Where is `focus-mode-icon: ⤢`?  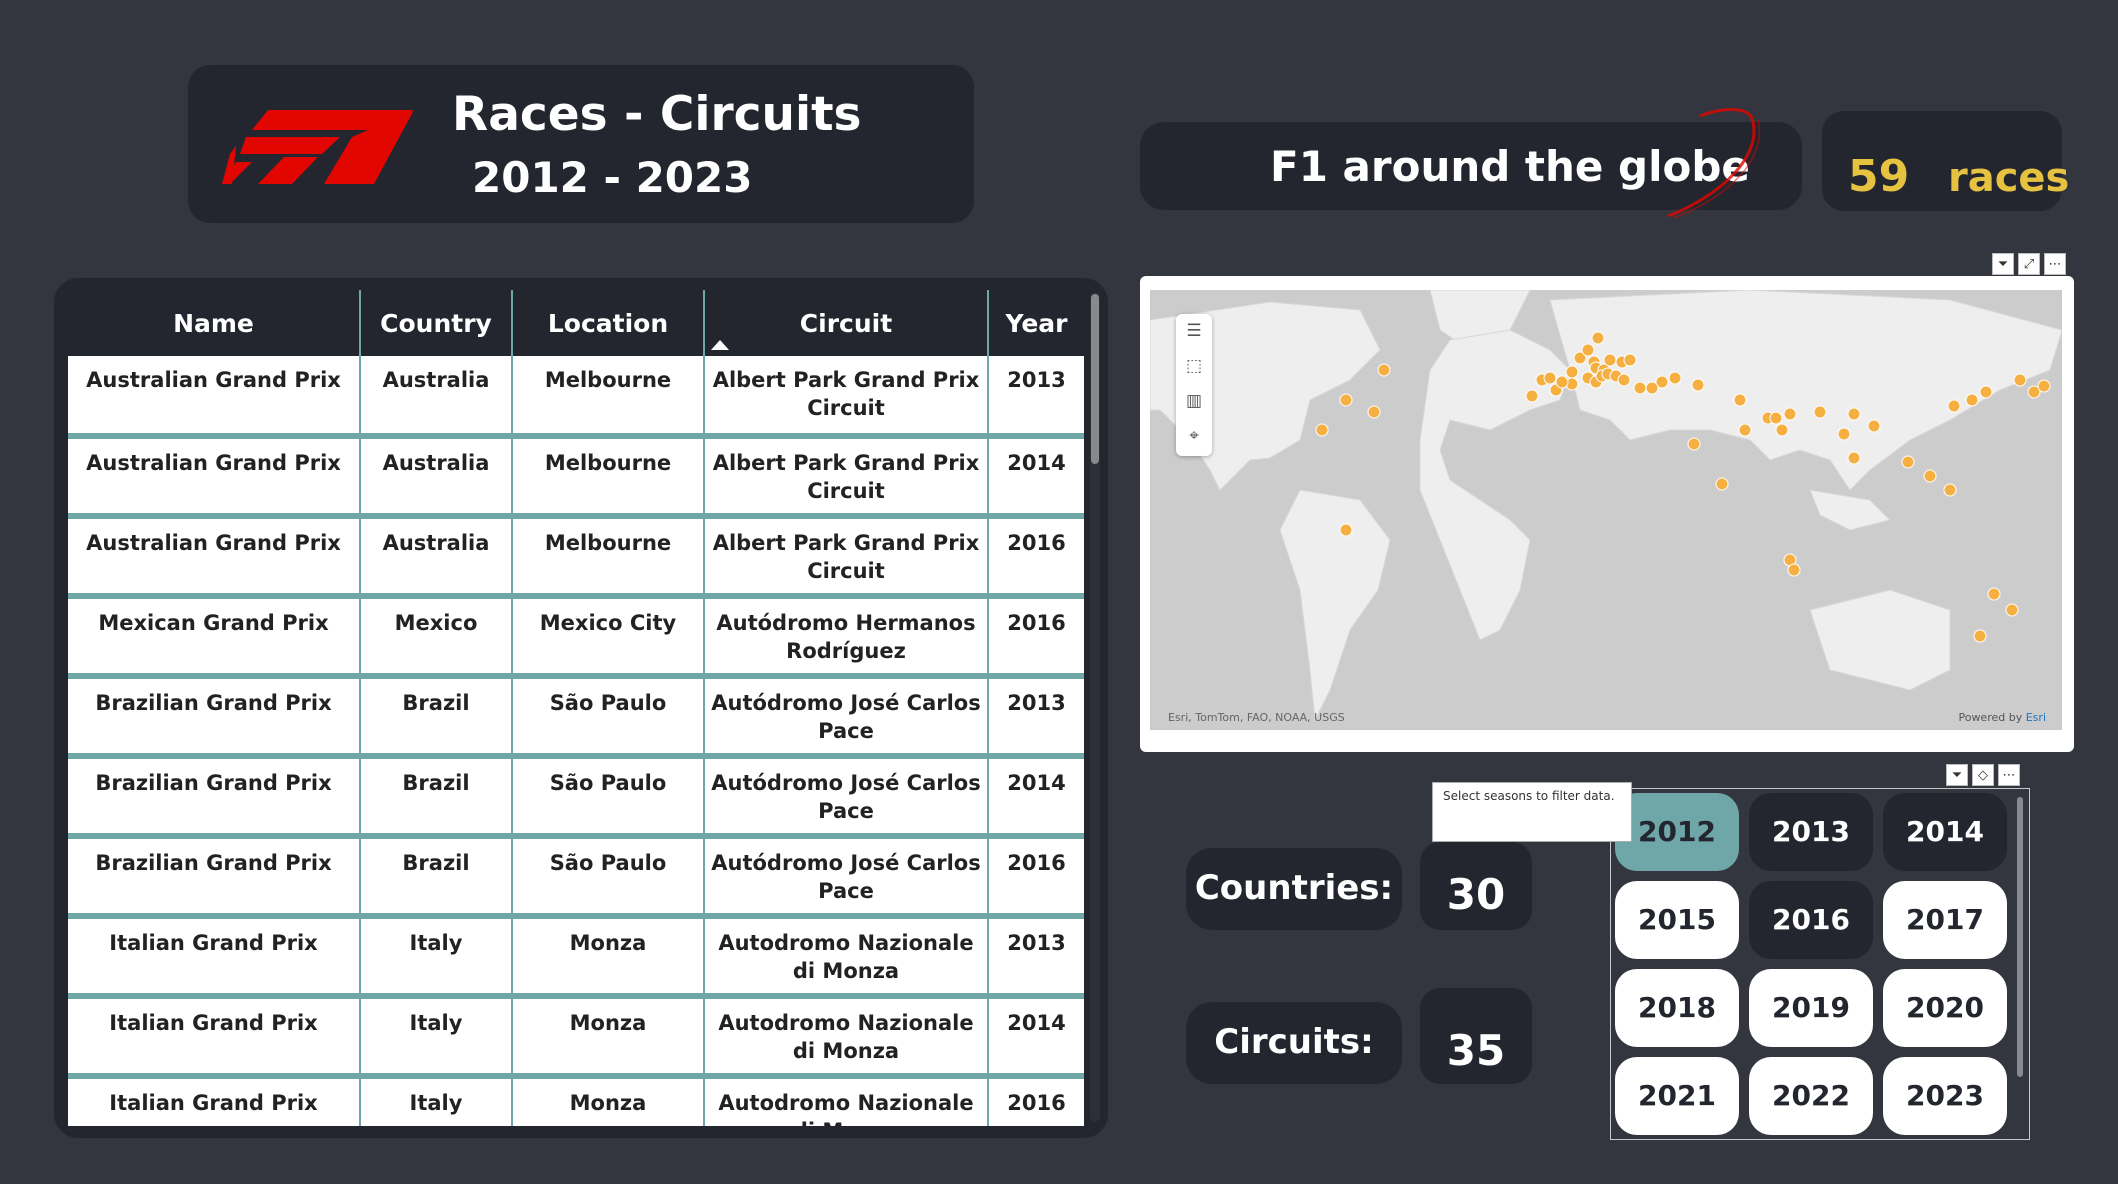
focus-mode-icon: ⤢ is located at coordinates (2029, 264).